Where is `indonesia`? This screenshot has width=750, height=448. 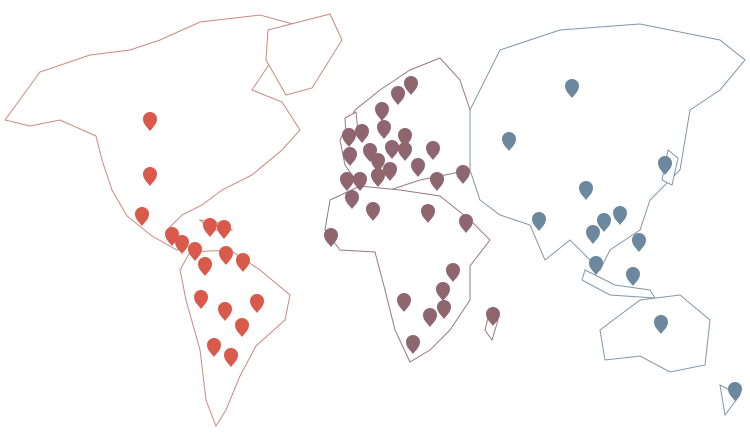 indonesia is located at coordinates (618, 284).